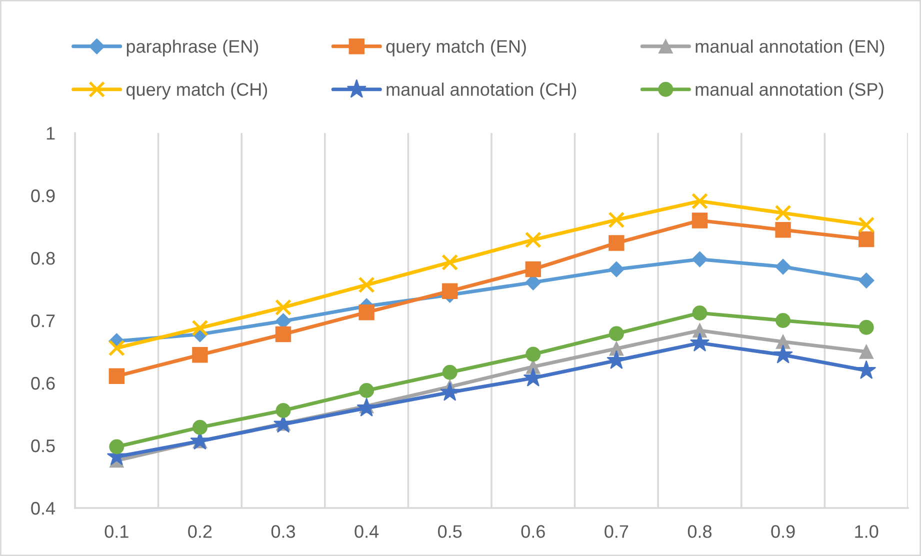 This screenshot has width=921, height=556. I want to click on x-tick-label: 1.0, so click(866, 531).